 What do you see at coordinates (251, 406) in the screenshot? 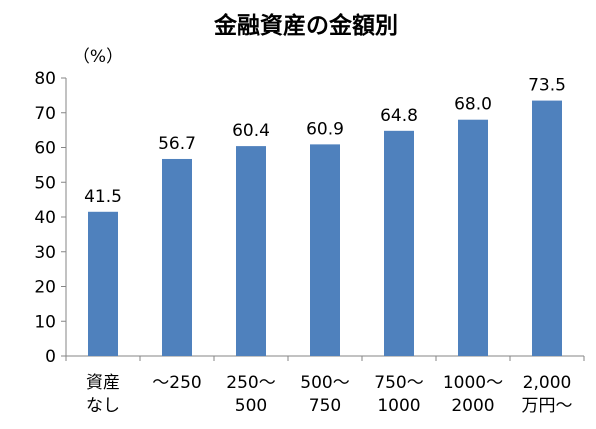
I see `category-label: 500` at bounding box center [251, 406].